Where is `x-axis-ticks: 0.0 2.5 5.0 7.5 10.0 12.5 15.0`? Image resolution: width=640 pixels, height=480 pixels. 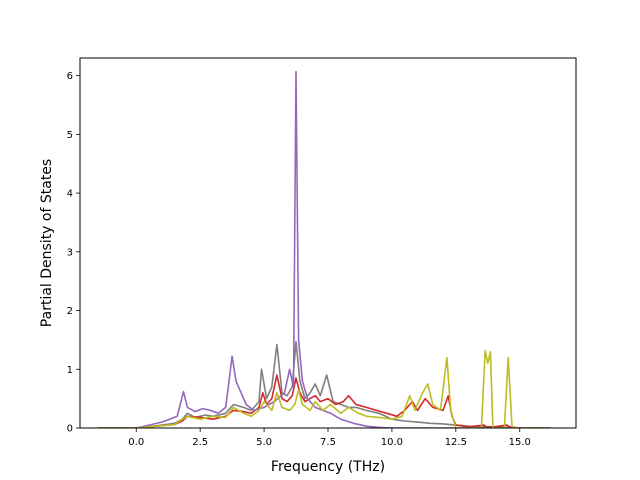
x-axis-ticks: 0.0 2.5 5.0 7.5 10.0 12.5 15.0 is located at coordinates (329, 438).